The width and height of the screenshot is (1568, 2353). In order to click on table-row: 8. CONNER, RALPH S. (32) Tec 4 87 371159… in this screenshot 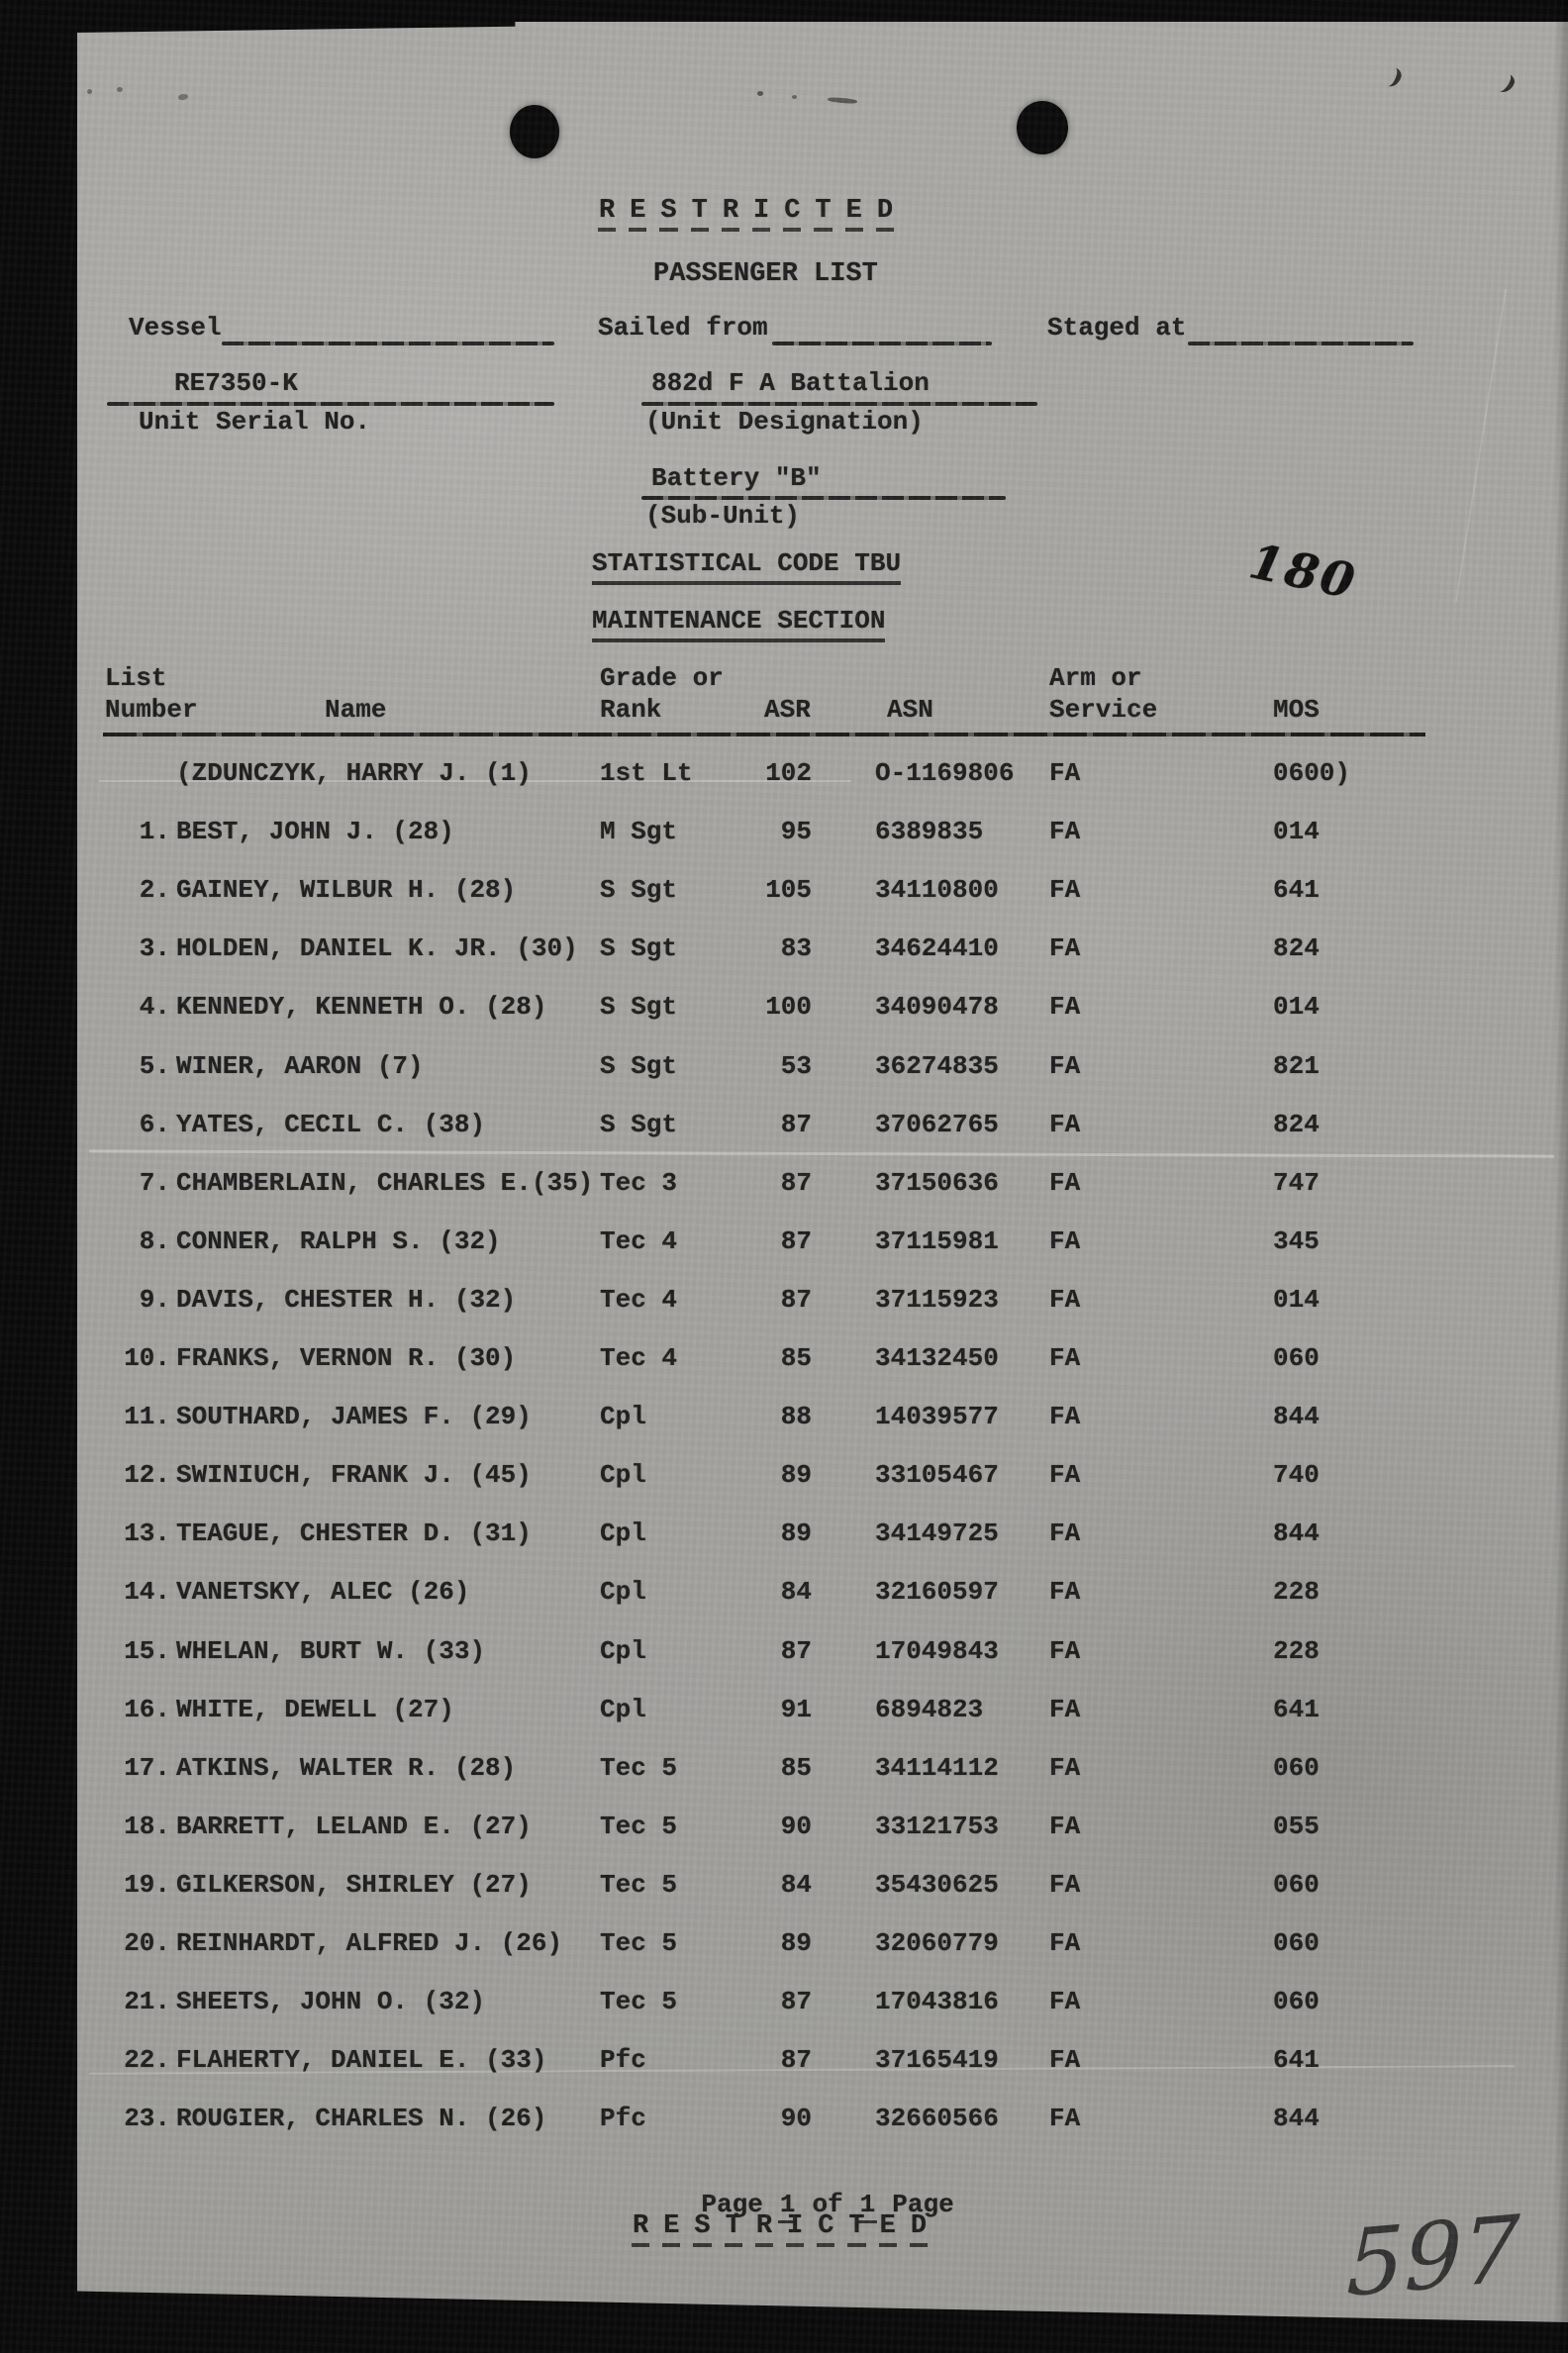, I will do `click(784, 1256)`.